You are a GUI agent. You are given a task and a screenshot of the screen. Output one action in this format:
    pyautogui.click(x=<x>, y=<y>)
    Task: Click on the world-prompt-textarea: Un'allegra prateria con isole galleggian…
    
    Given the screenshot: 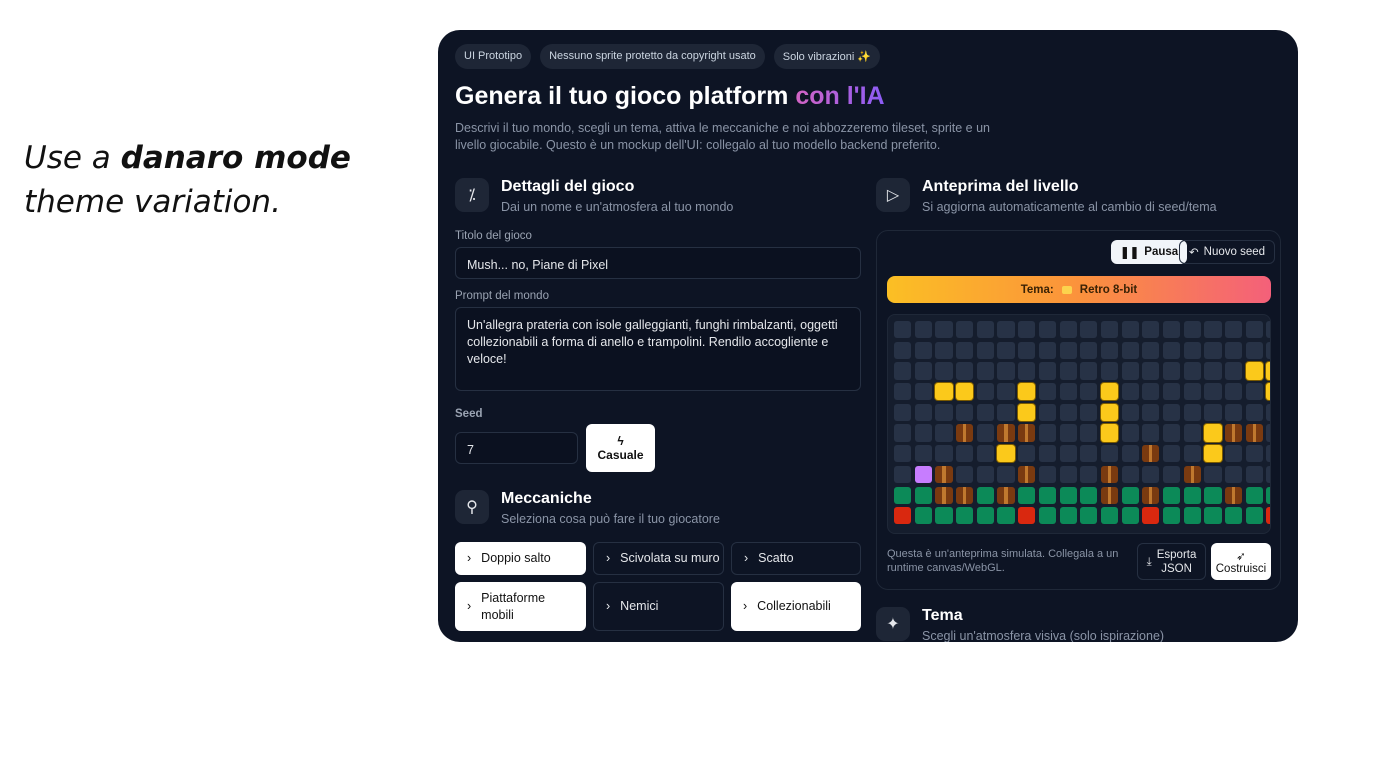 What is the action you would take?
    pyautogui.click(x=658, y=349)
    